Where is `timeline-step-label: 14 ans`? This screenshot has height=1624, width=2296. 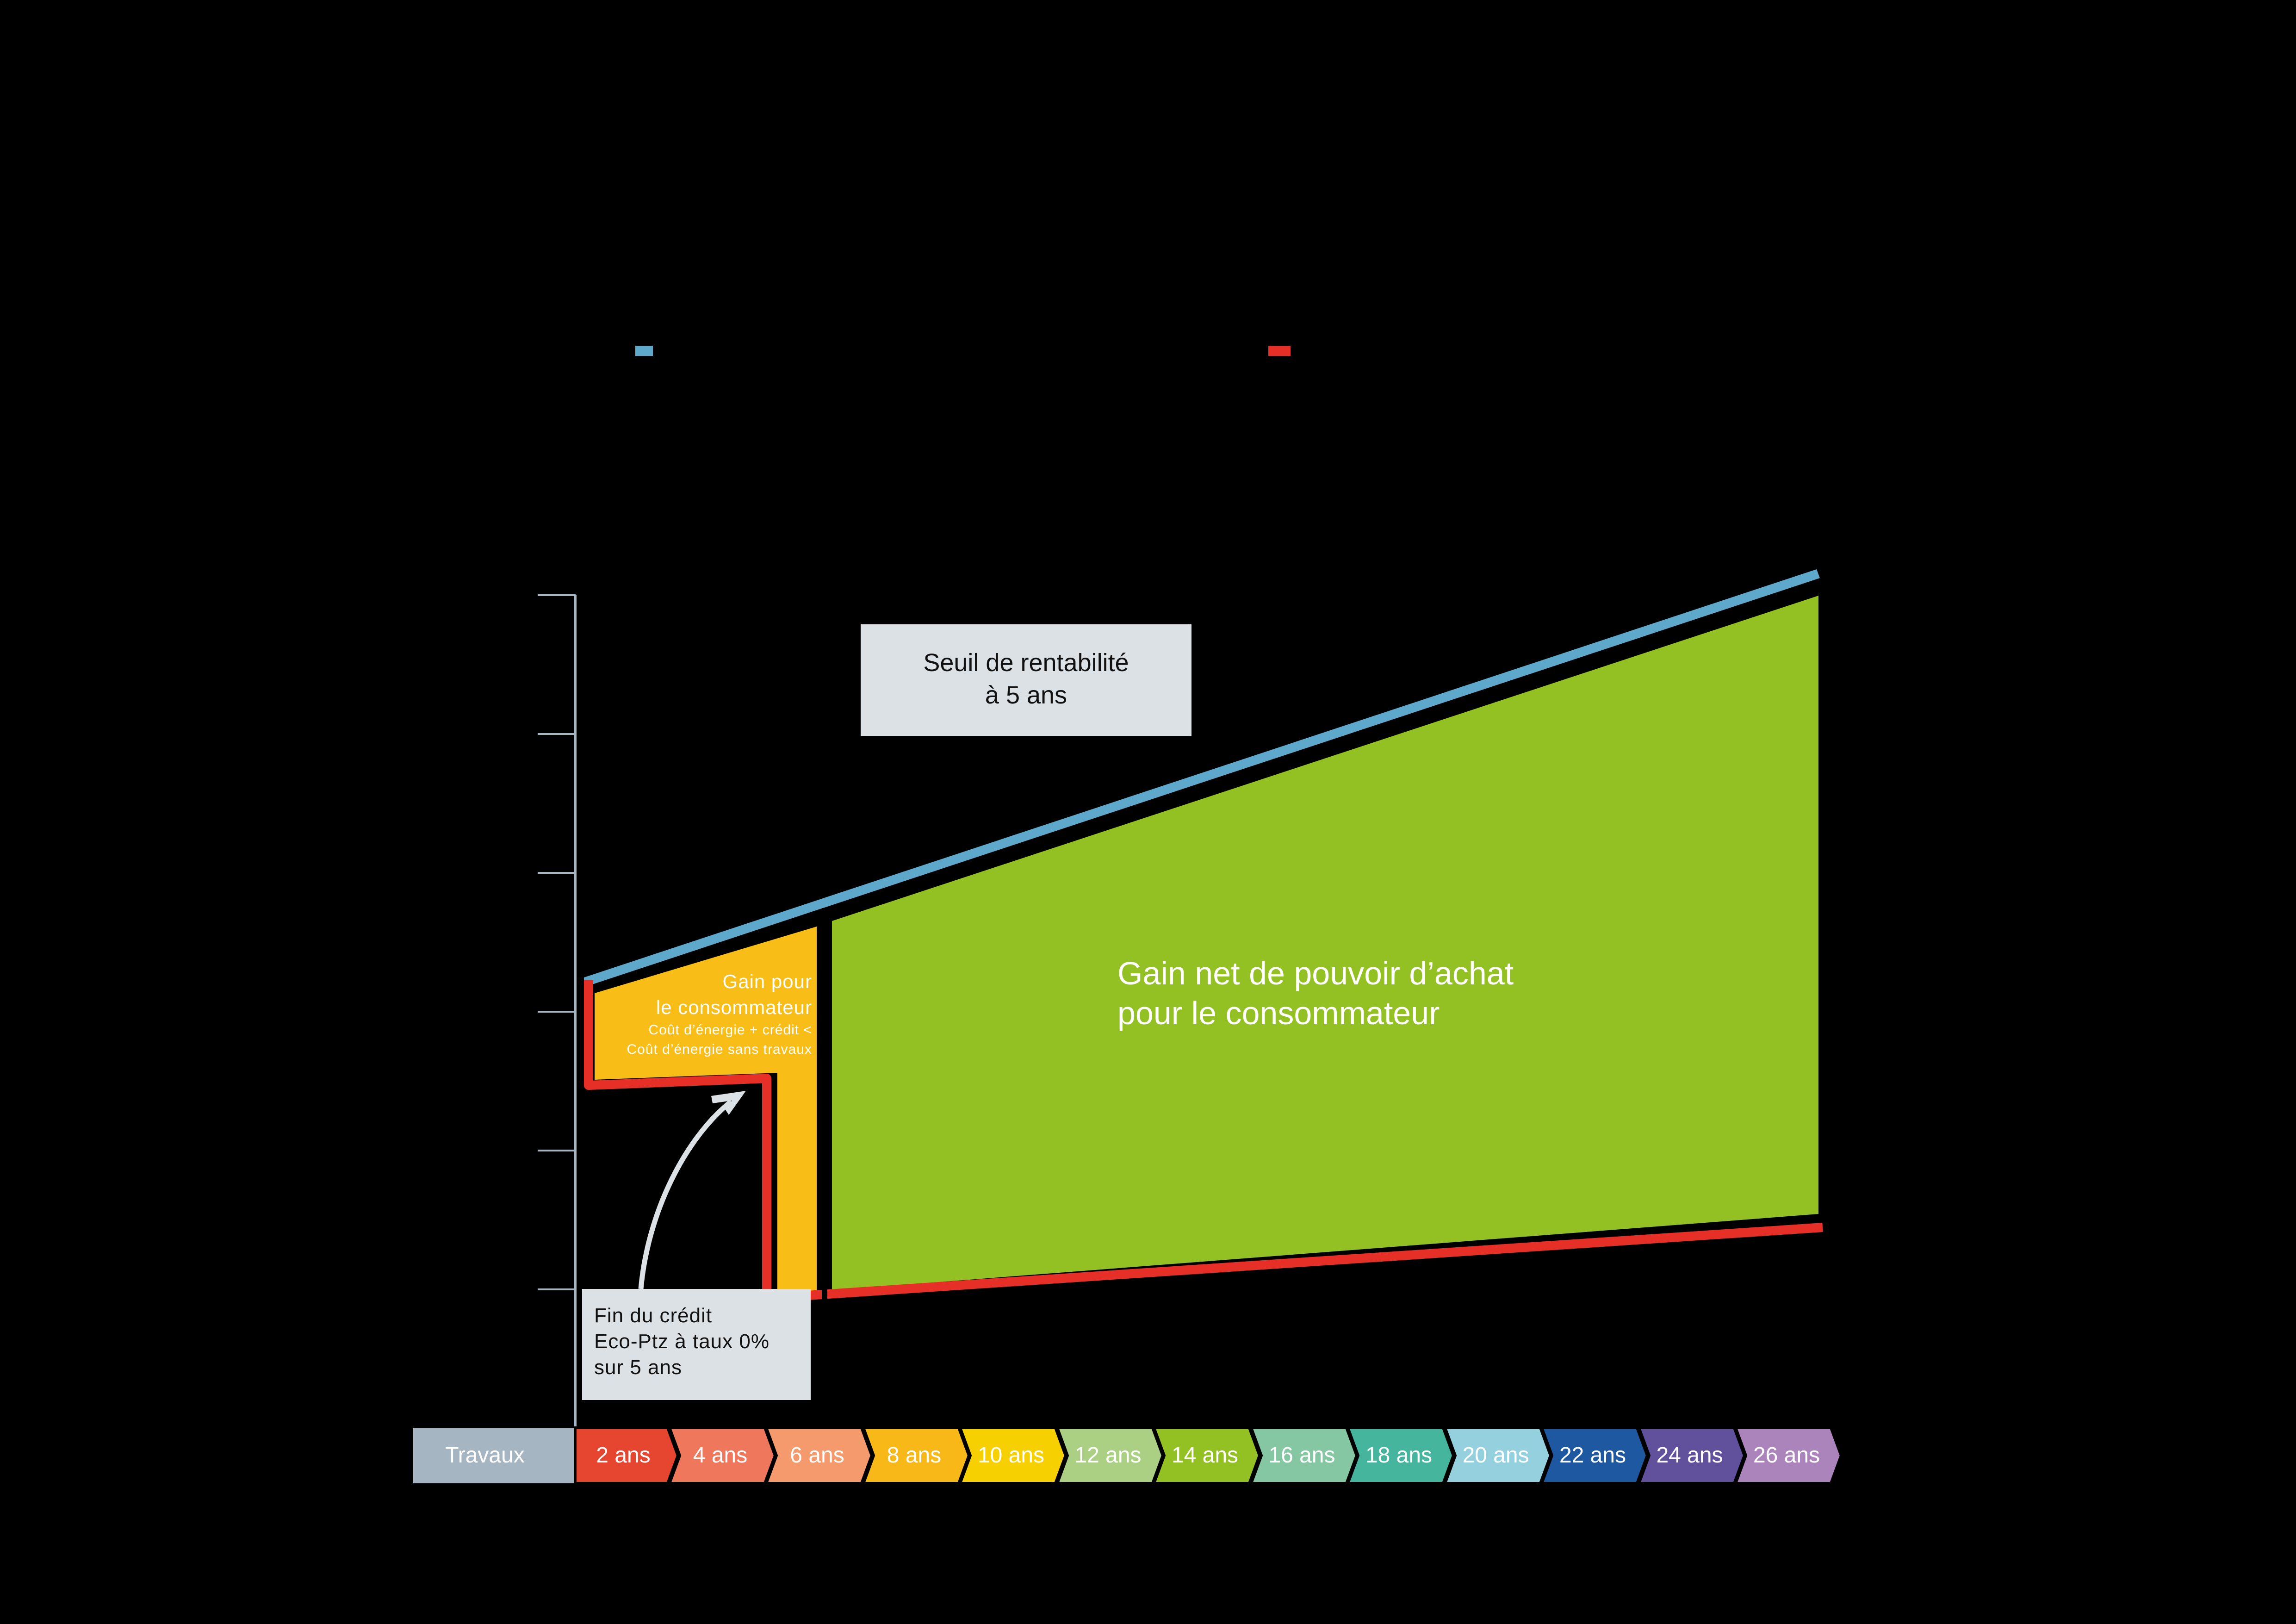 timeline-step-label: 14 ans is located at coordinates (1205, 1455).